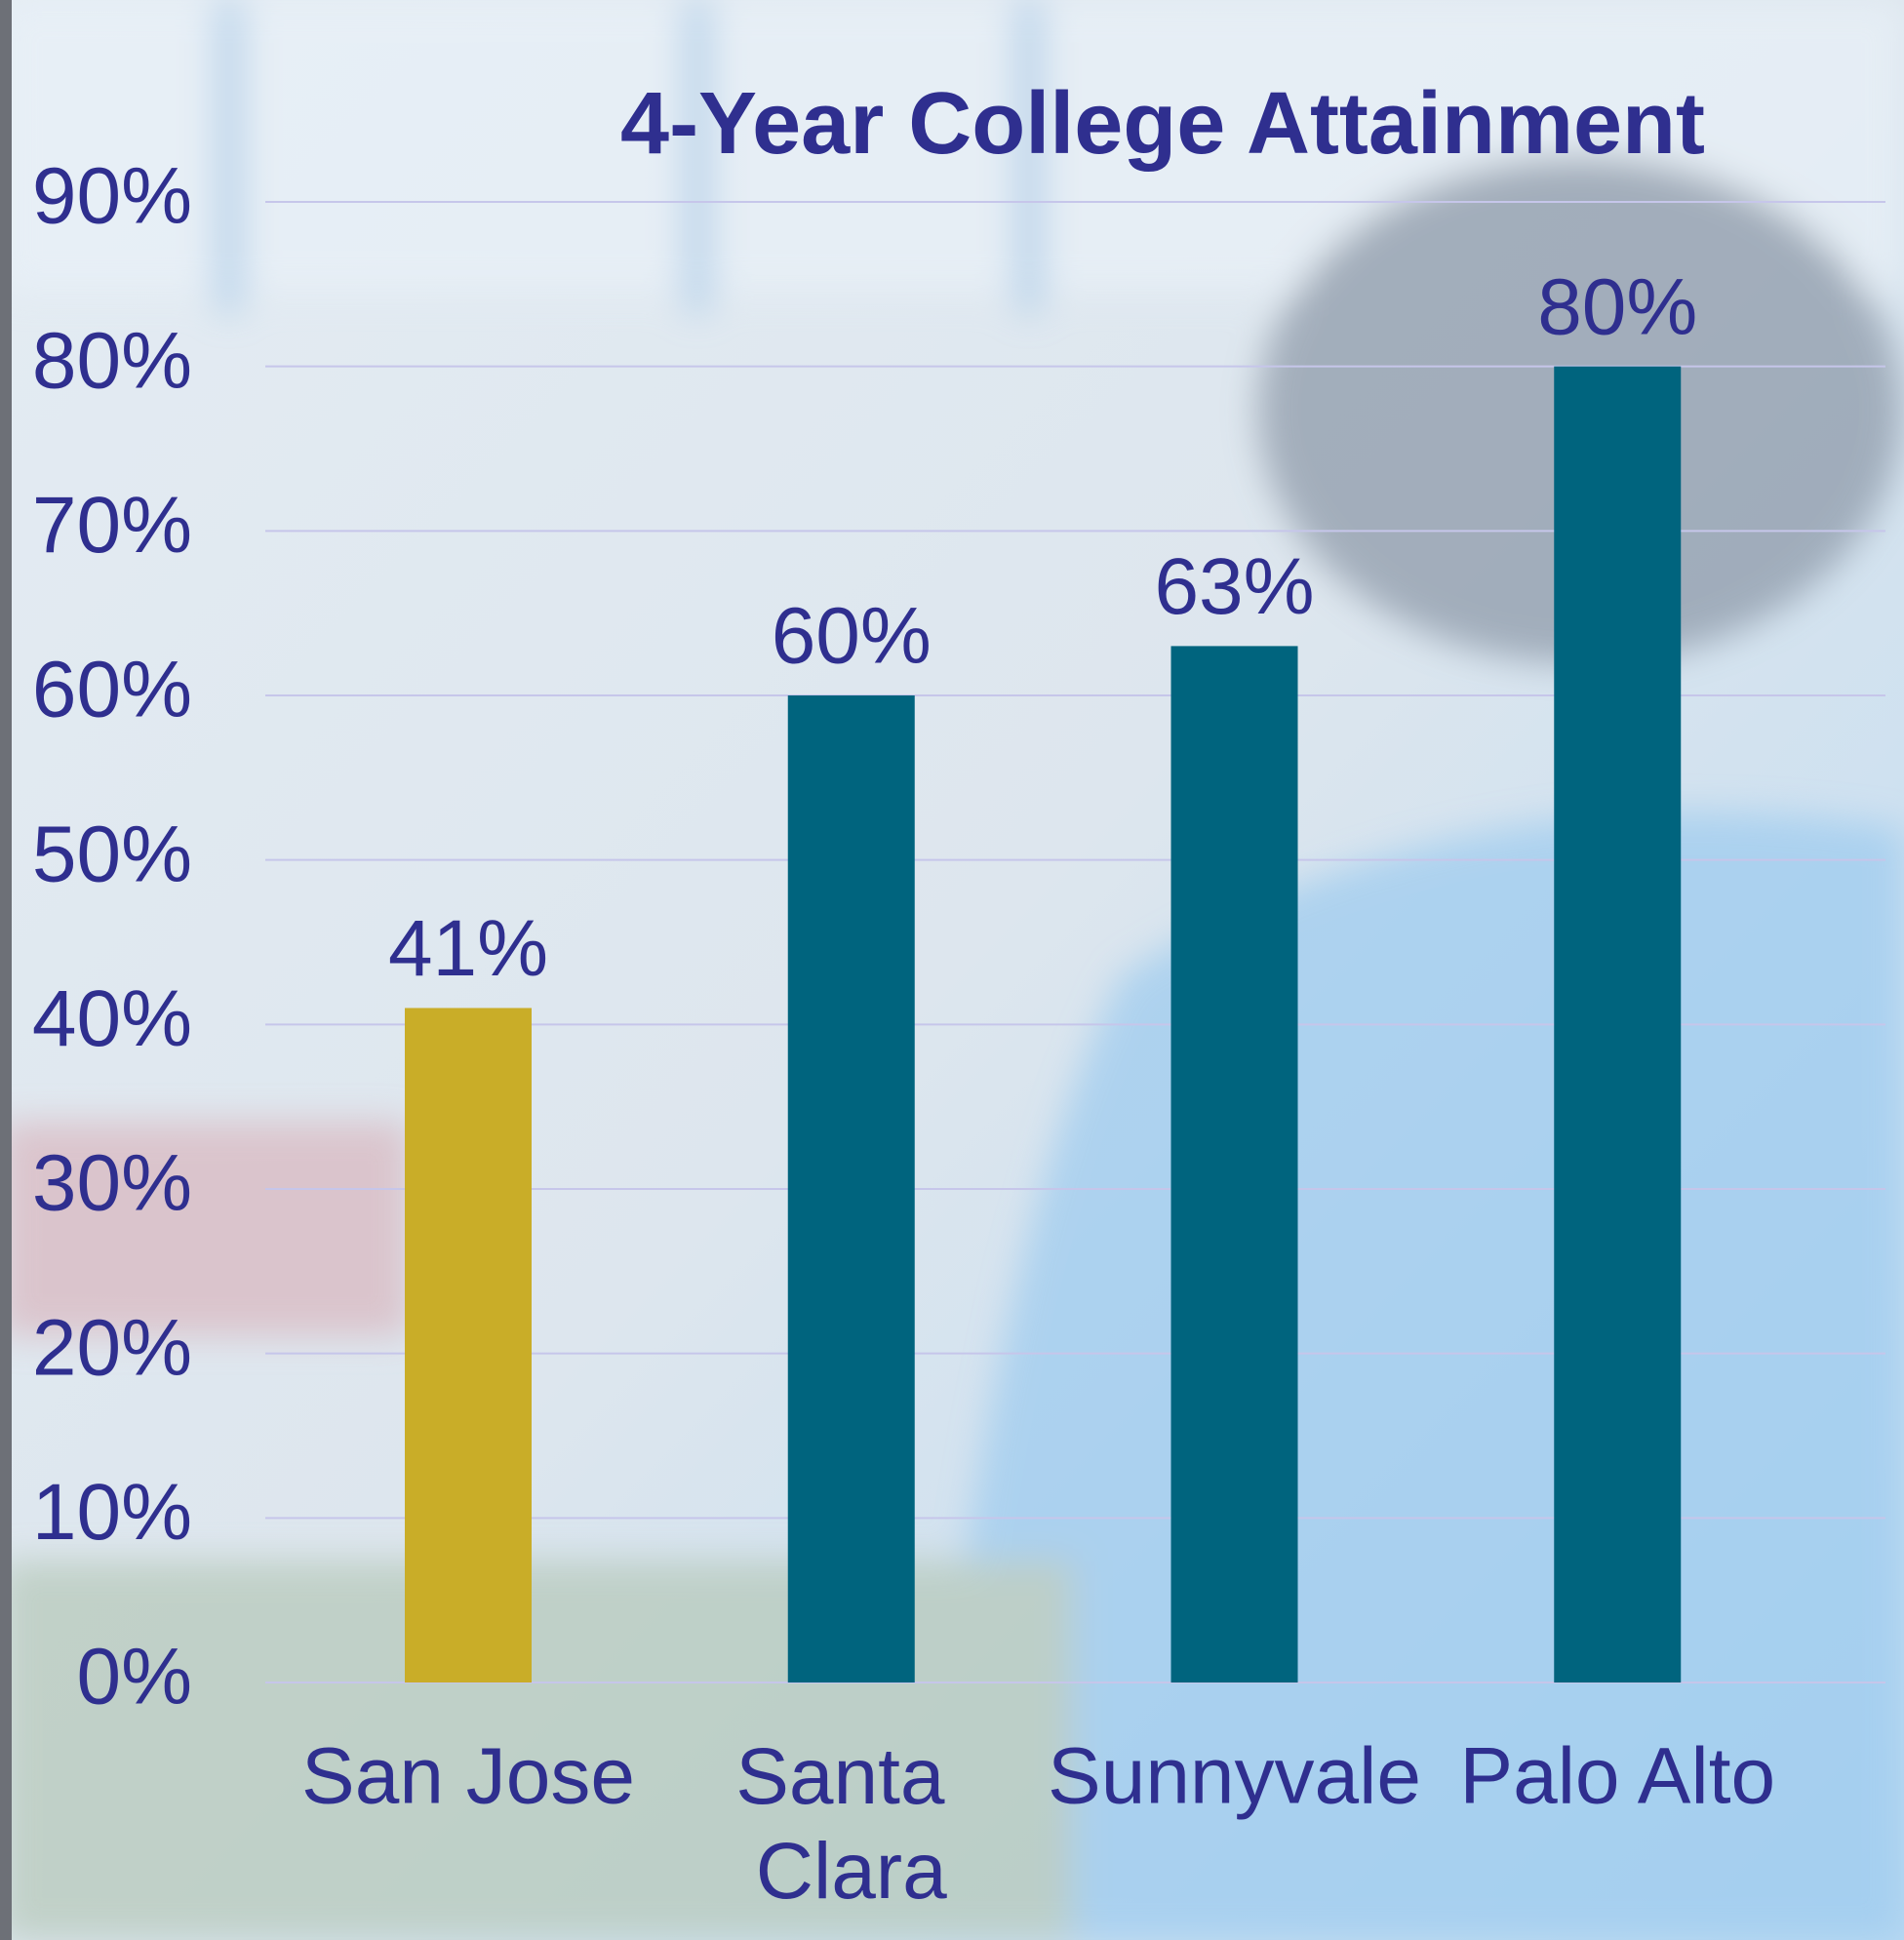  Describe the element at coordinates (1234, 1776) in the screenshot. I see `x-tick-label: Sunnyvale` at that location.